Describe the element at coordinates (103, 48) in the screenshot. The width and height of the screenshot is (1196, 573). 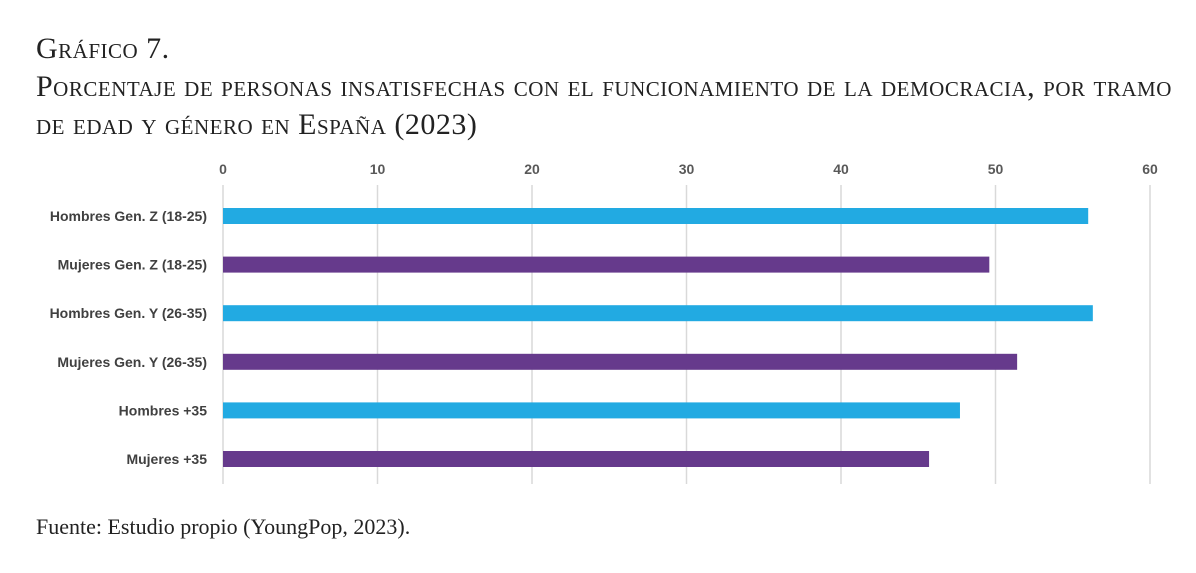
I see `figure-label: Gráfico 7.` at that location.